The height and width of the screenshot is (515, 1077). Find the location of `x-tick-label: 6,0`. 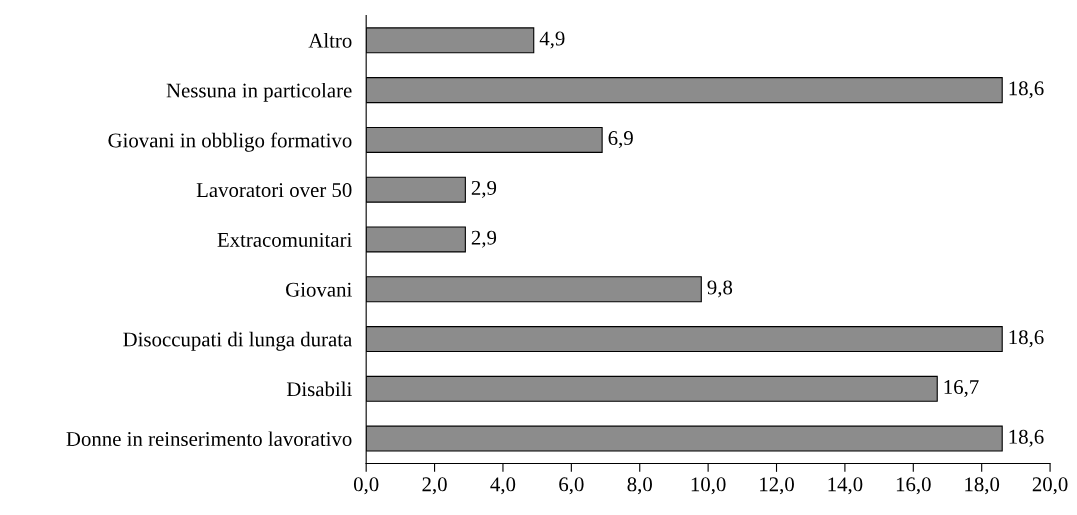

x-tick-label: 6,0 is located at coordinates (571, 486).